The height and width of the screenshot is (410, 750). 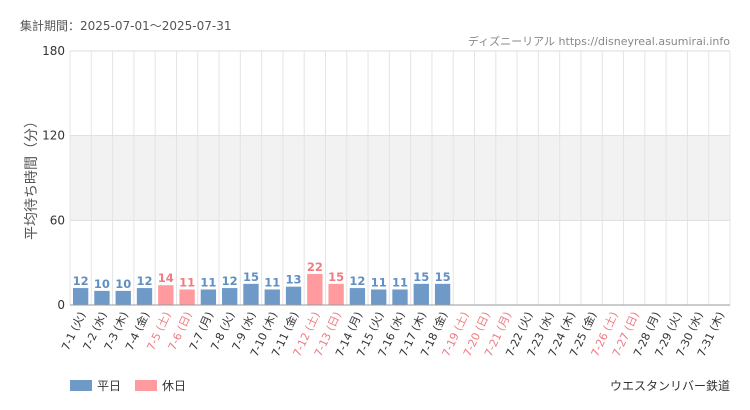 What do you see at coordinates (109, 386) in the screenshot?
I see `legend-label-weekday: 平日` at bounding box center [109, 386].